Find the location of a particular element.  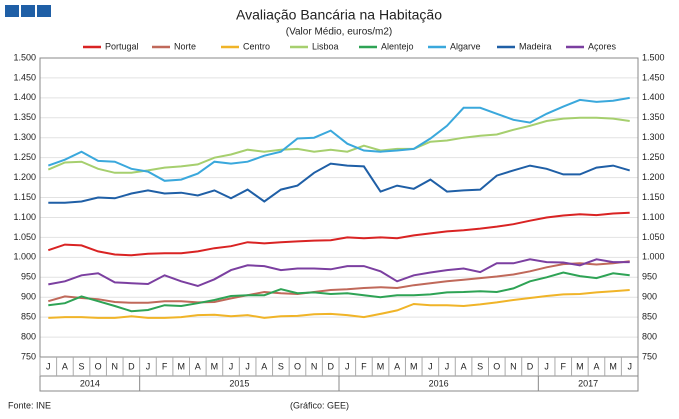

legend-label: Centro is located at coordinates (256, 46).